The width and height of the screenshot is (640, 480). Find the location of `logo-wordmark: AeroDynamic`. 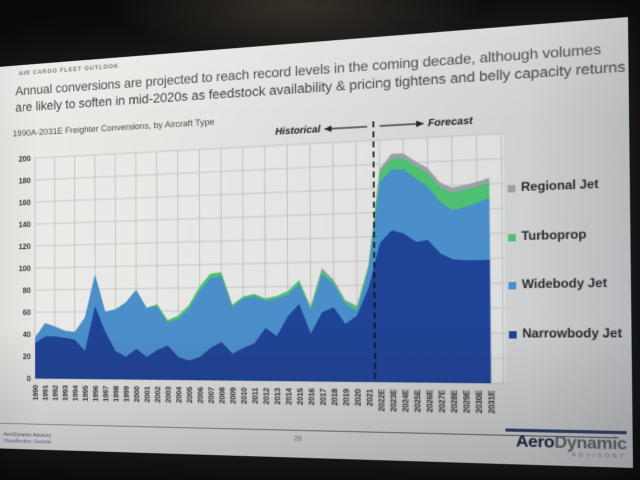

logo-wordmark: AeroDynamic is located at coordinates (566, 443).